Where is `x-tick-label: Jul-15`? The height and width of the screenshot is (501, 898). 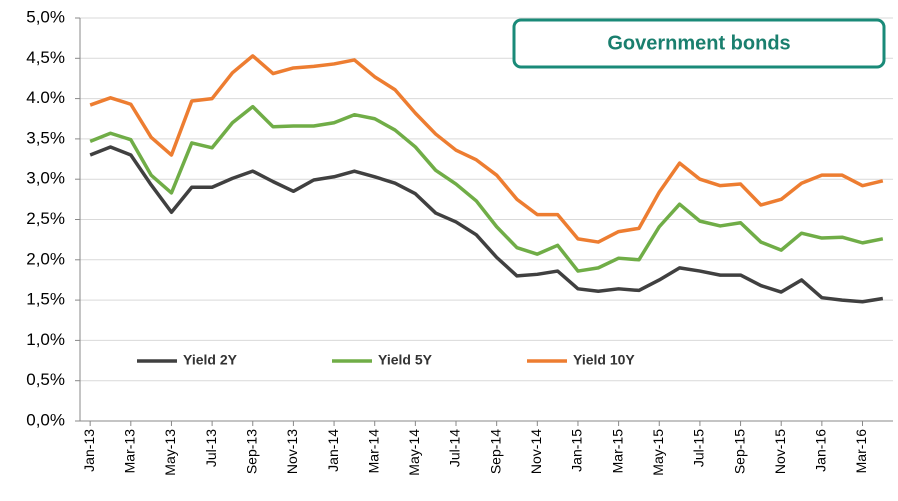 x-tick-label: Jul-15 is located at coordinates (699, 448).